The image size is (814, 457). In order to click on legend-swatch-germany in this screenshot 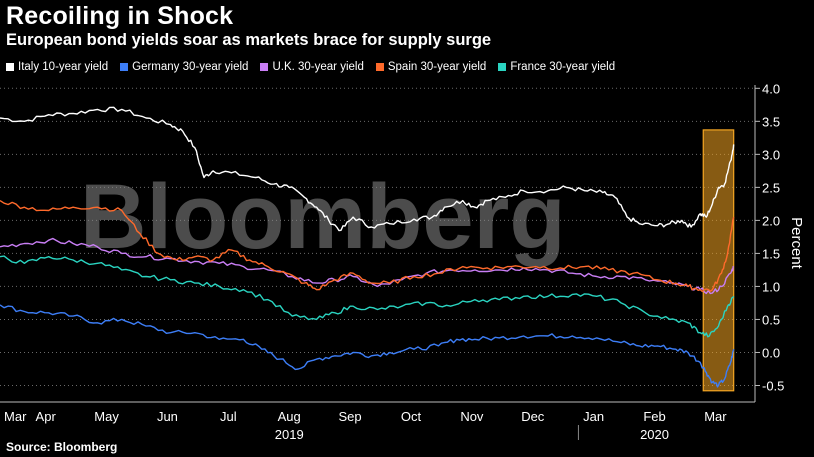, I will do `click(124, 67)`.